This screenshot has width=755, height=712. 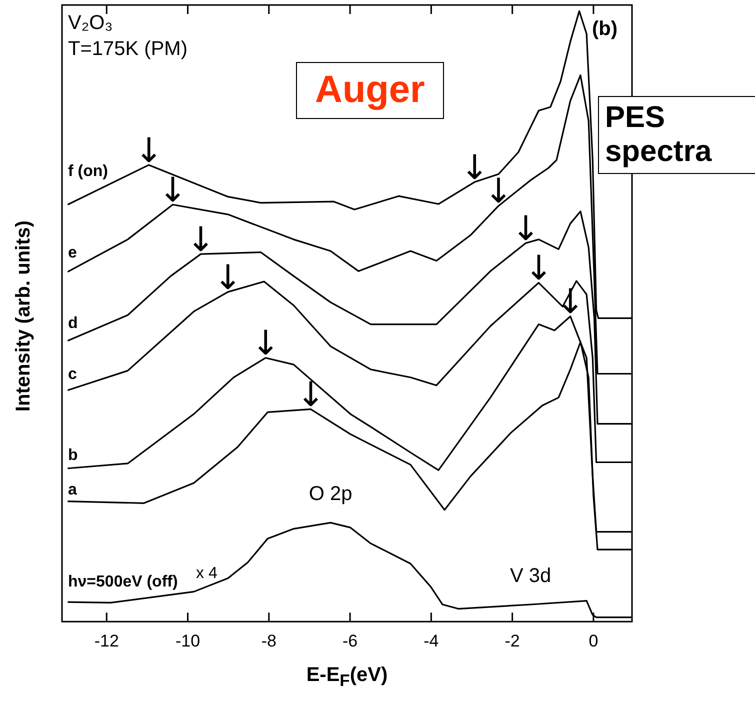 What do you see at coordinates (90, 23) in the screenshot?
I see `annotation: V₂O₃` at bounding box center [90, 23].